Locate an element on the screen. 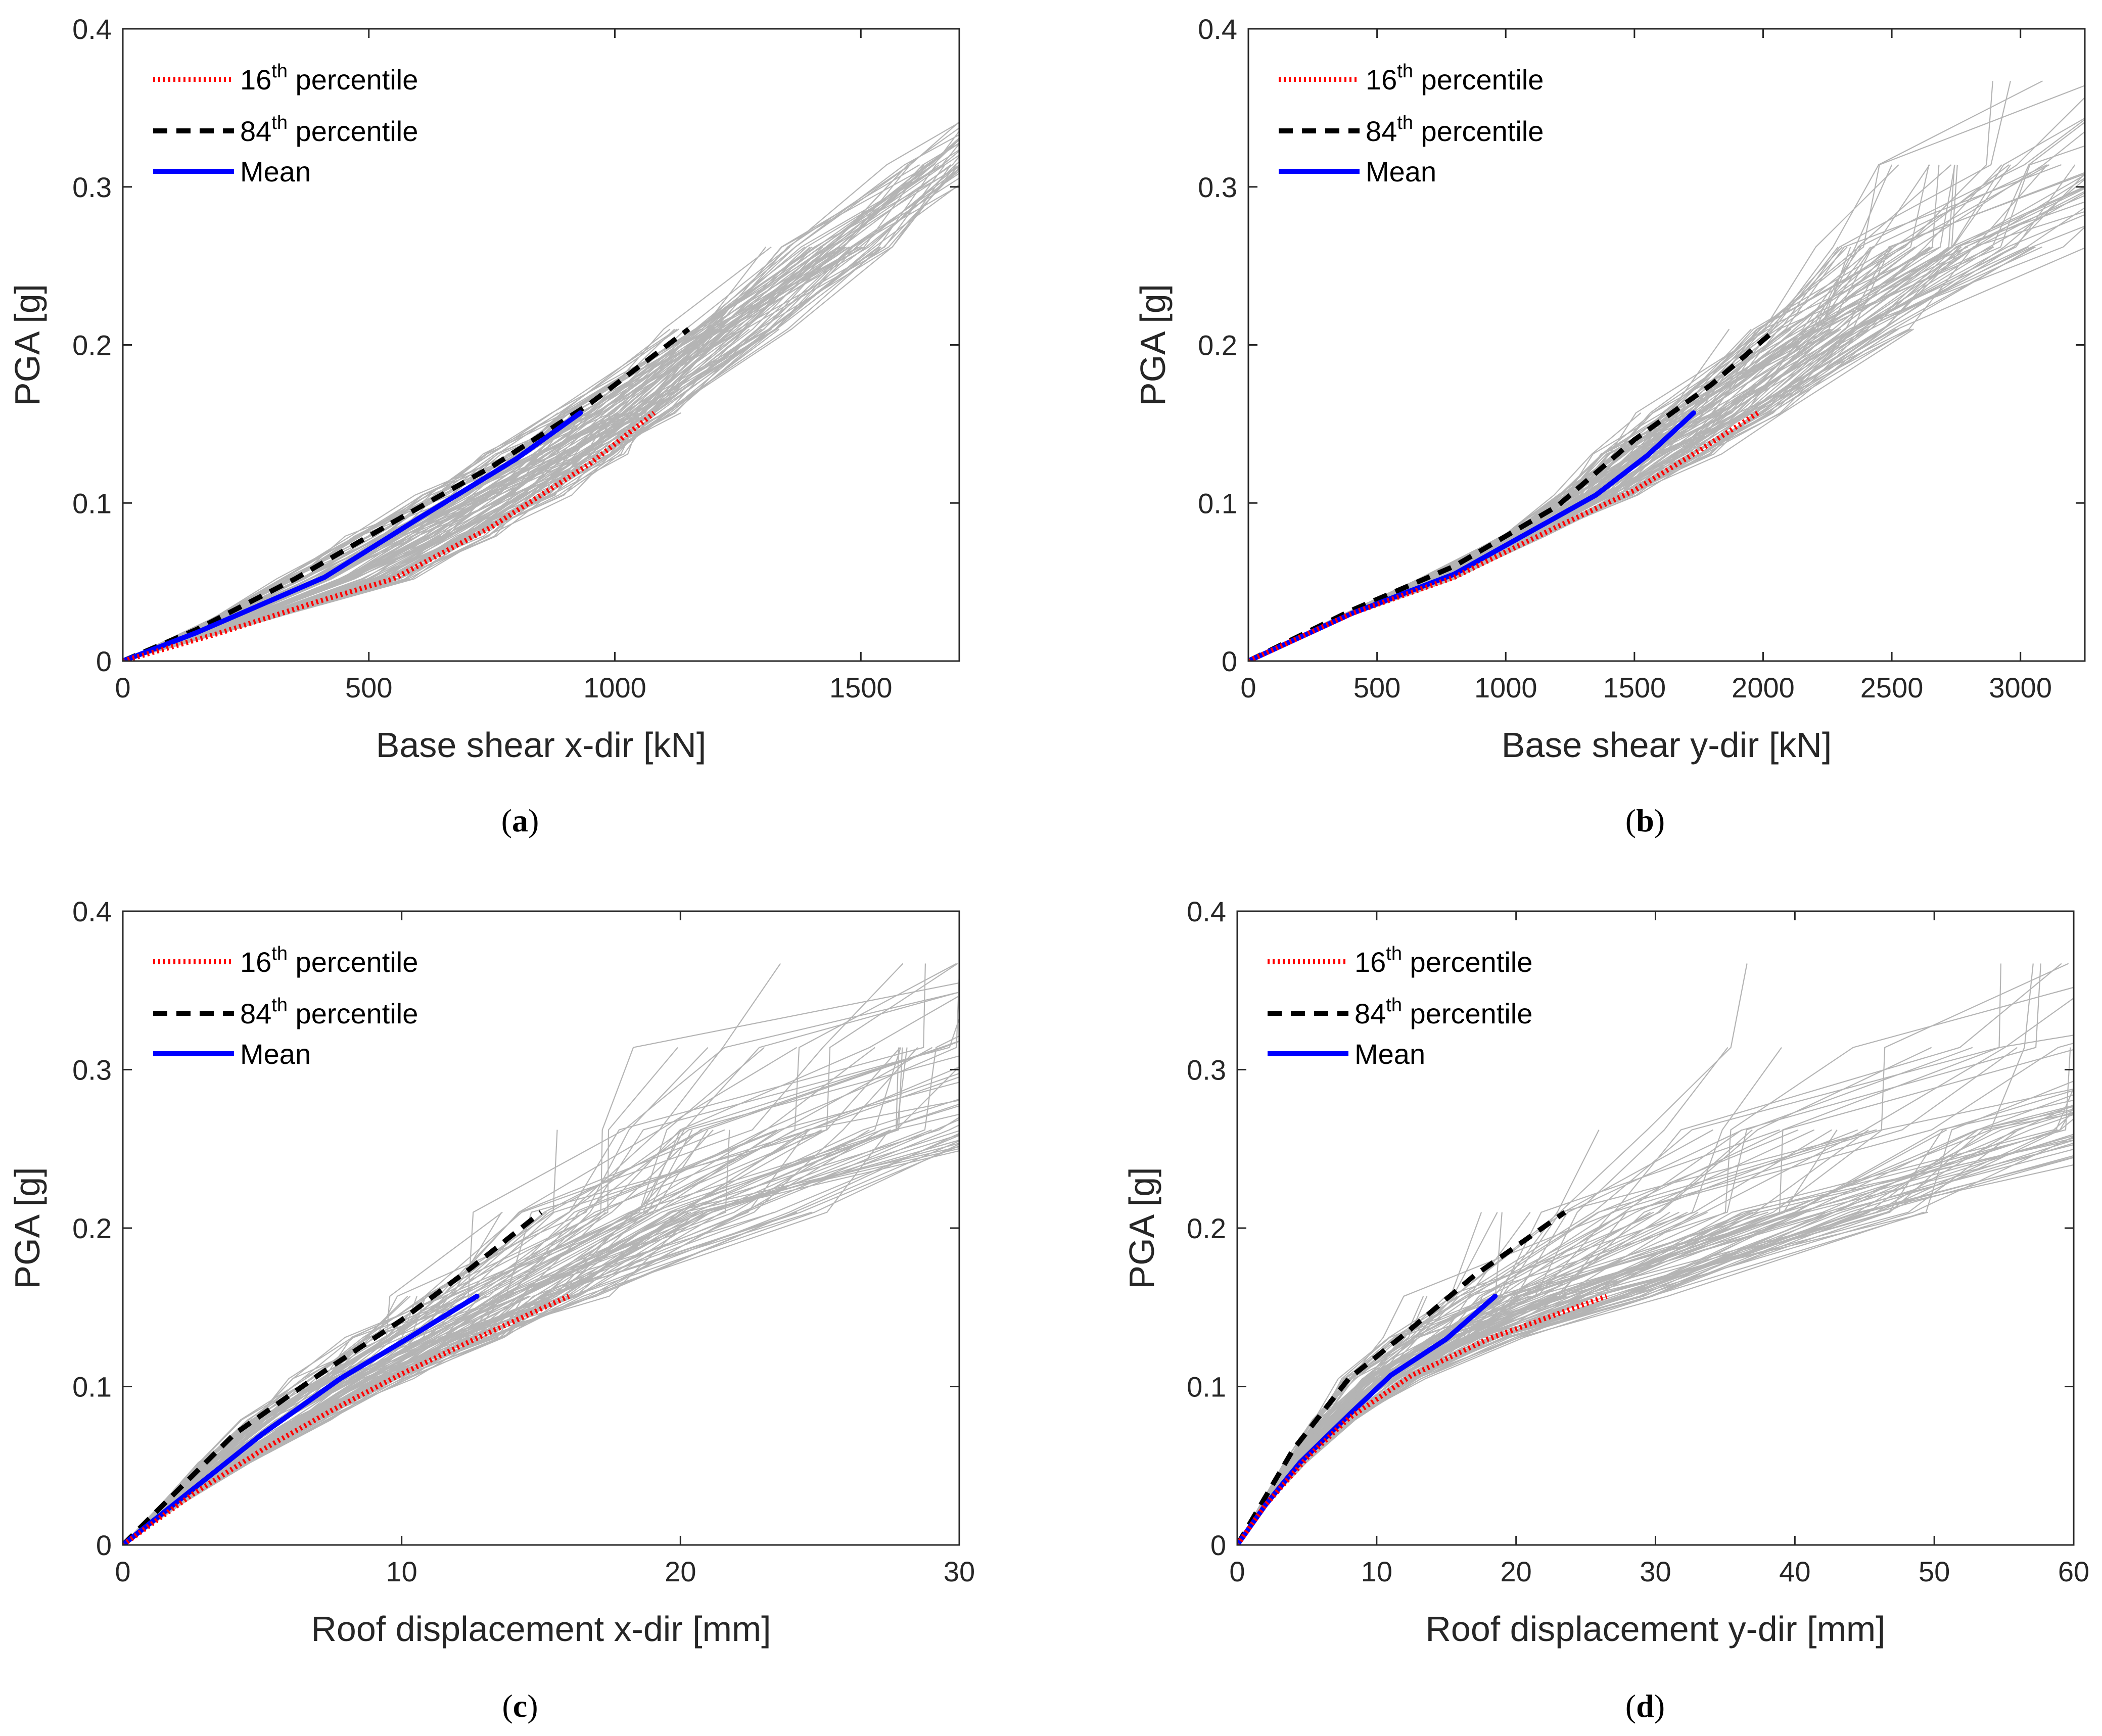 This screenshot has height=1736, width=2102. x-axis-label: Base shear y-dir [kN] is located at coordinates (1667, 745).